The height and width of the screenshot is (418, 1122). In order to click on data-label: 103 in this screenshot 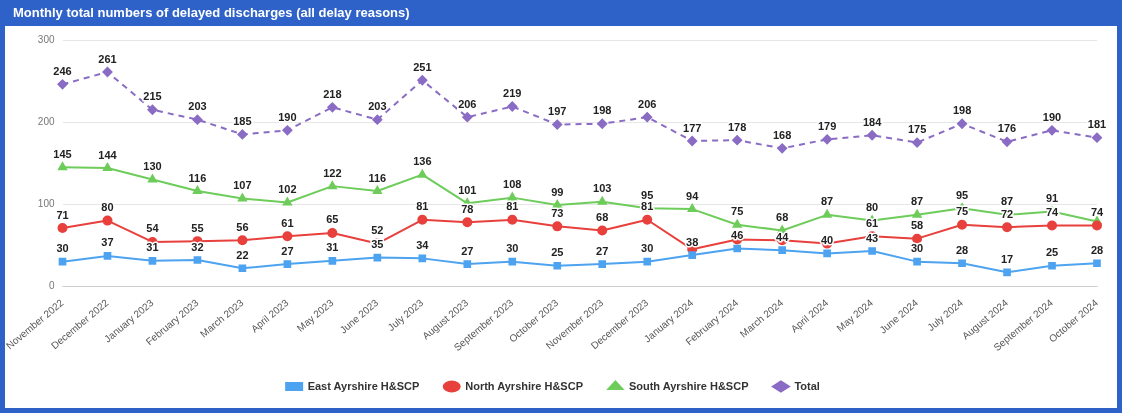, I will do `click(602, 188)`.